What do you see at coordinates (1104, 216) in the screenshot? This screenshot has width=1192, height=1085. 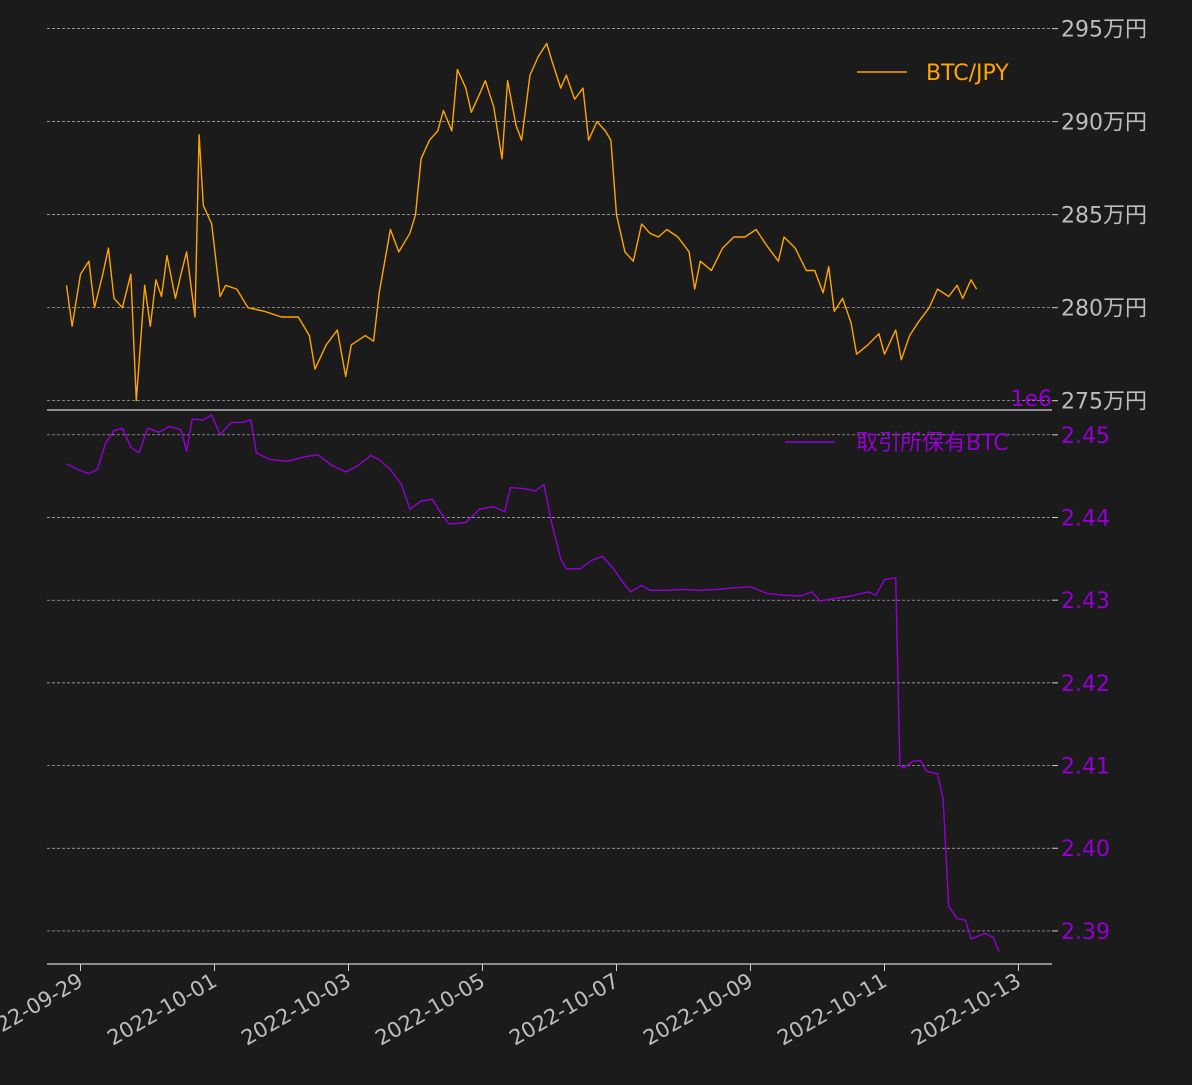 I see `y-tick-label: 285万円` at bounding box center [1104, 216].